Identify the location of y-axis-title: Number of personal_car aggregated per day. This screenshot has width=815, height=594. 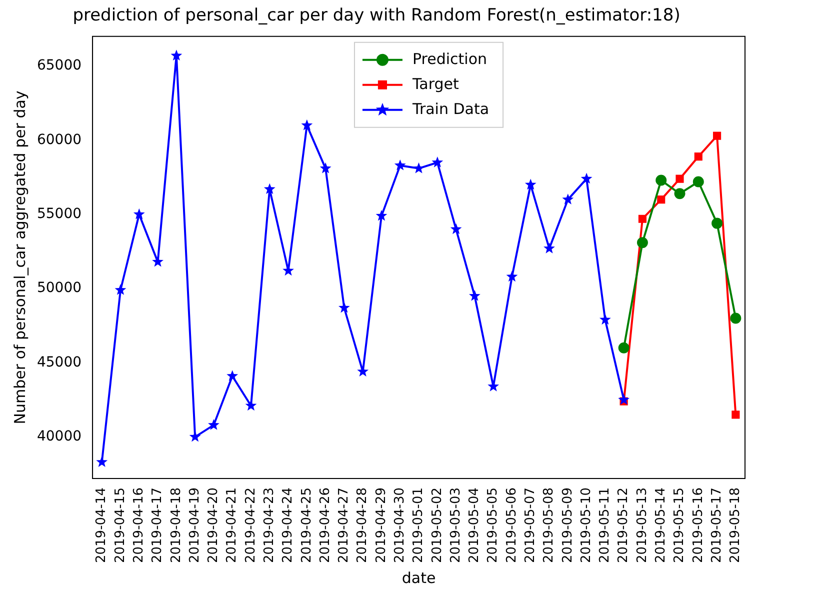
(19, 257).